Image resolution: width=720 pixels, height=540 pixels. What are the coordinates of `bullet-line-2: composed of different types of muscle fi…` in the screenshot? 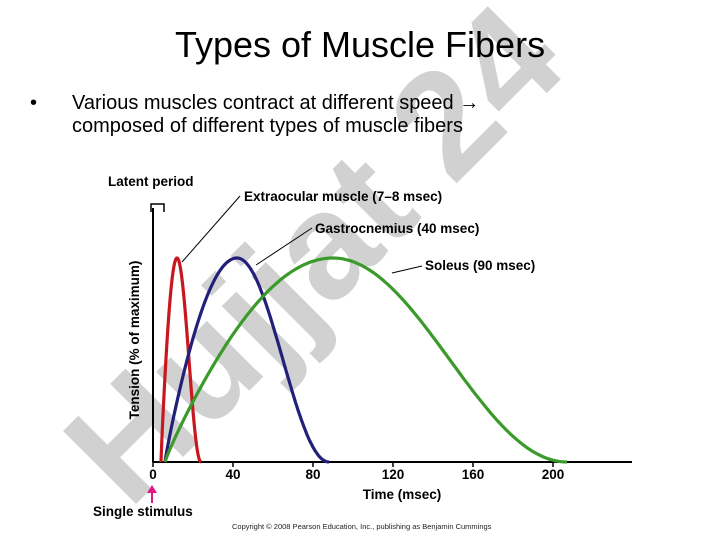 It's located at (267, 126).